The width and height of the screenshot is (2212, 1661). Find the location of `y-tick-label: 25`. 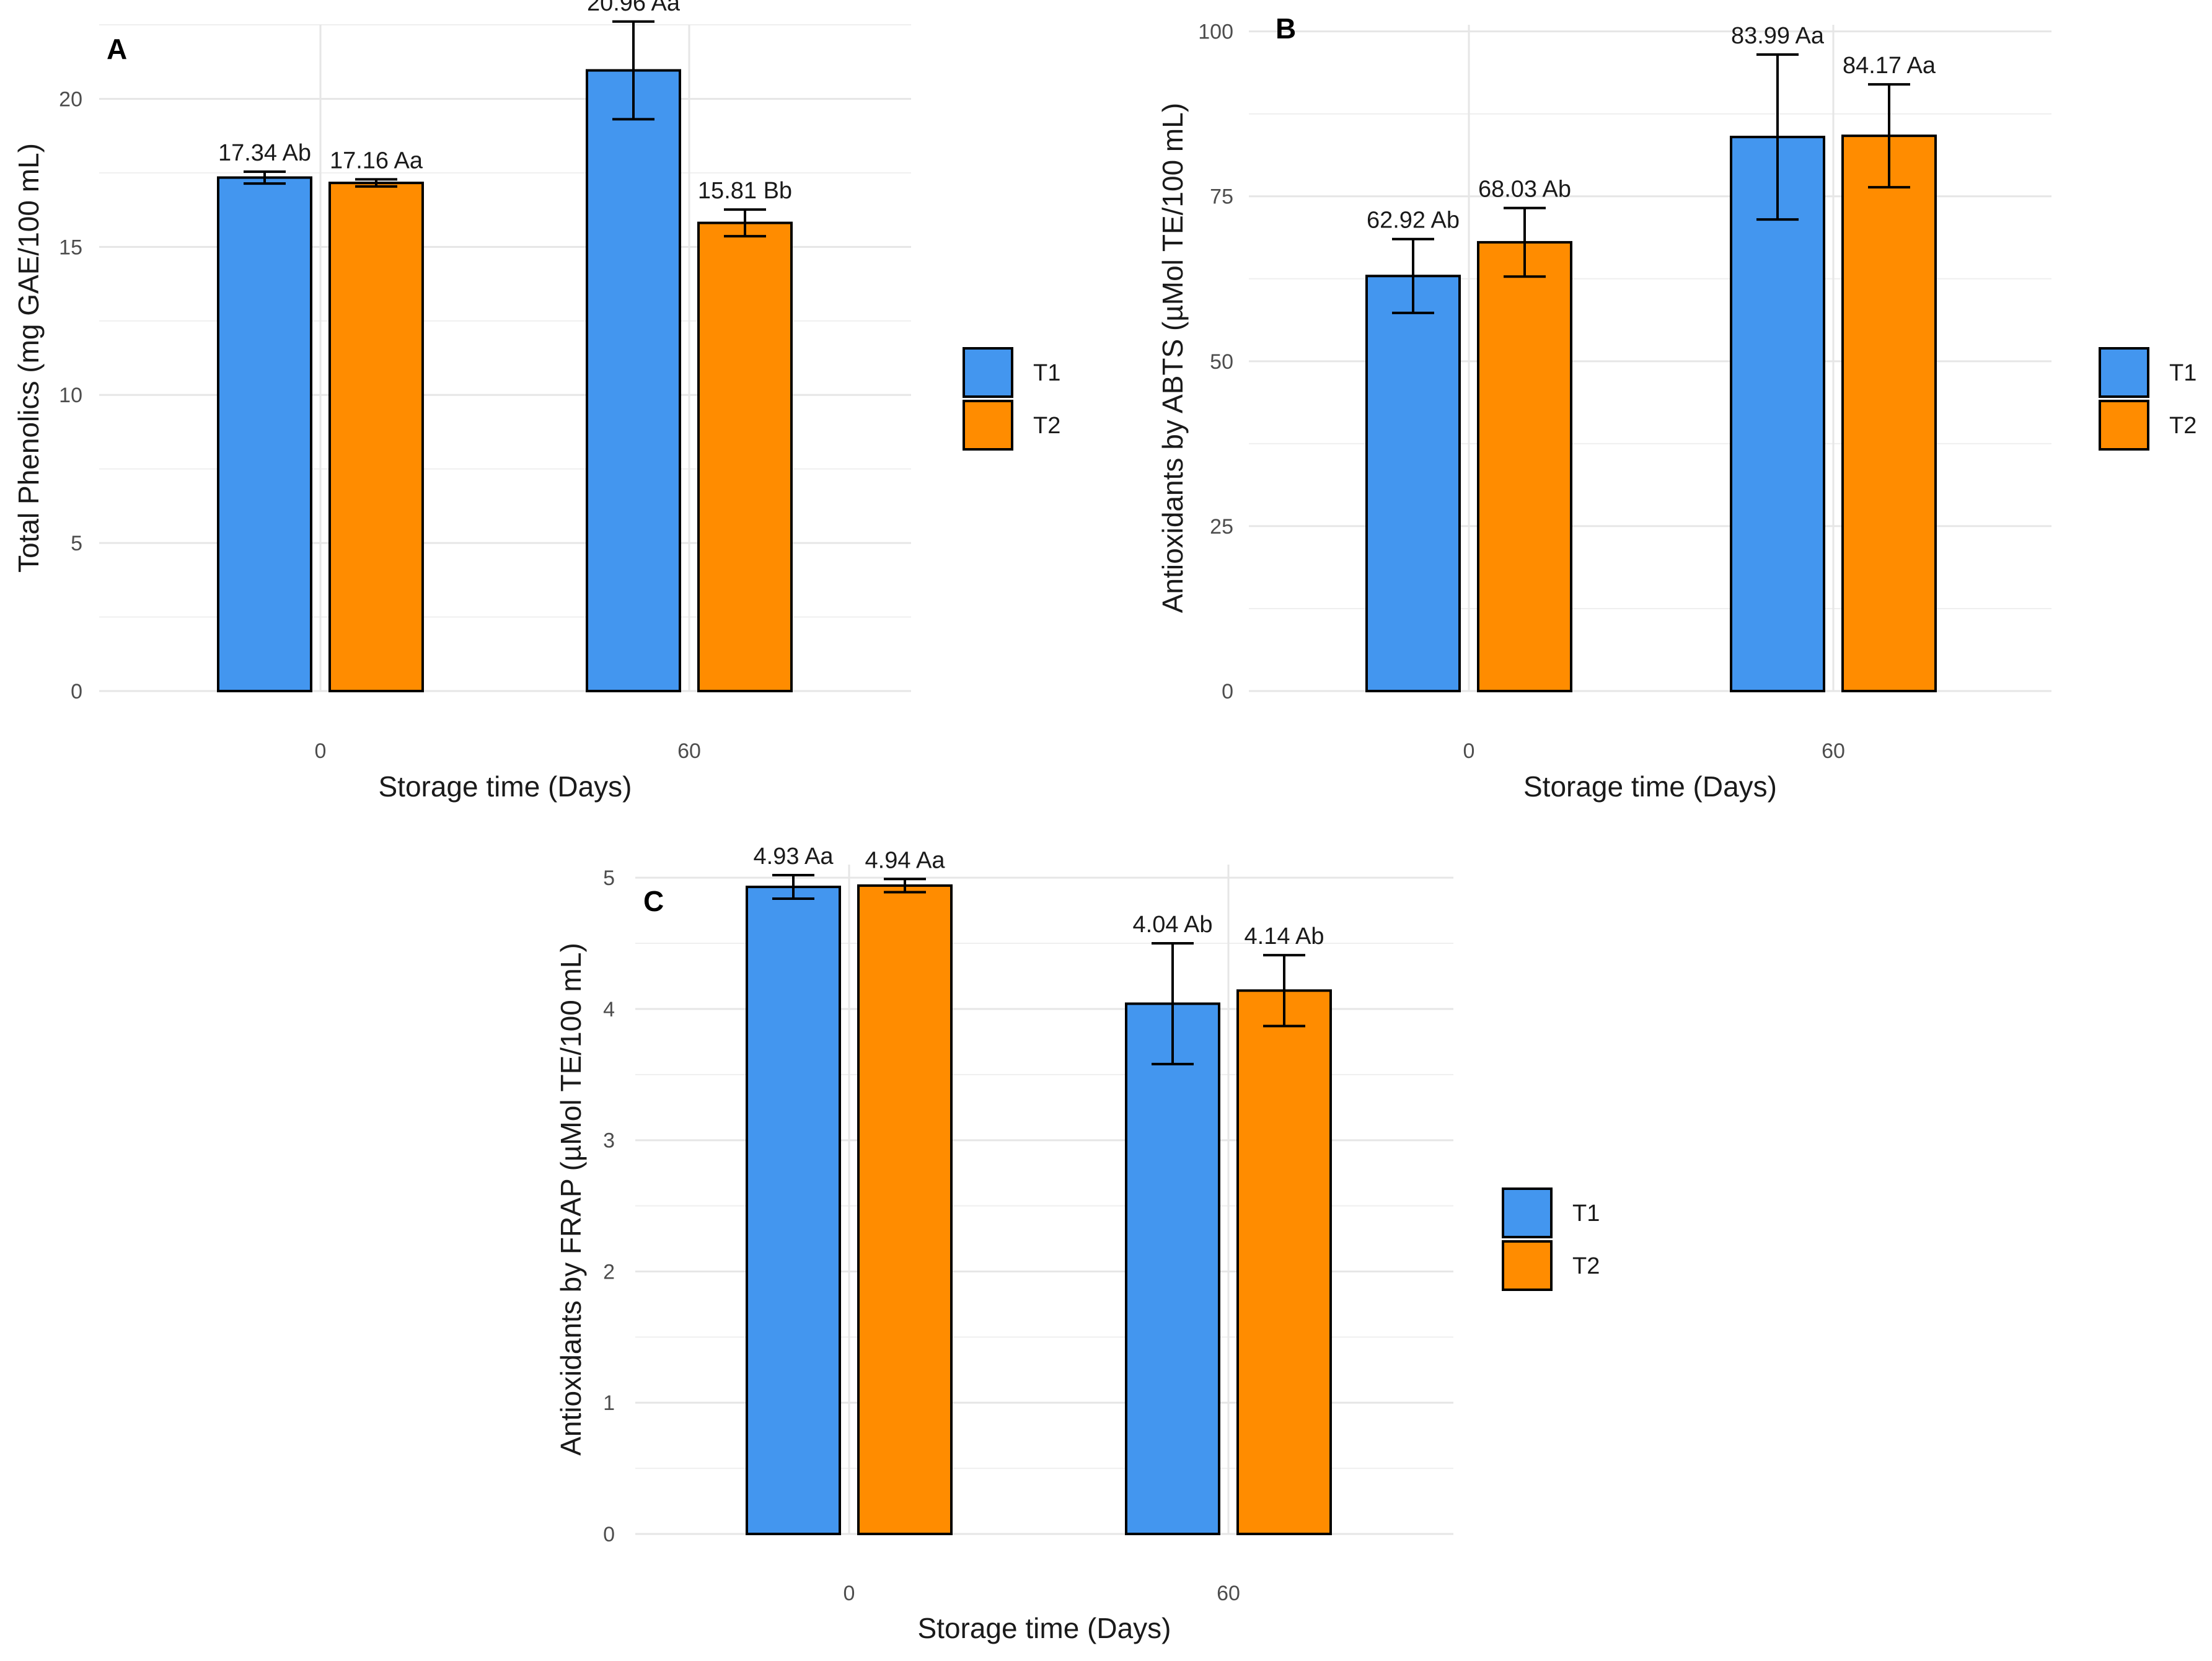

y-tick-label: 25 is located at coordinates (1221, 527).